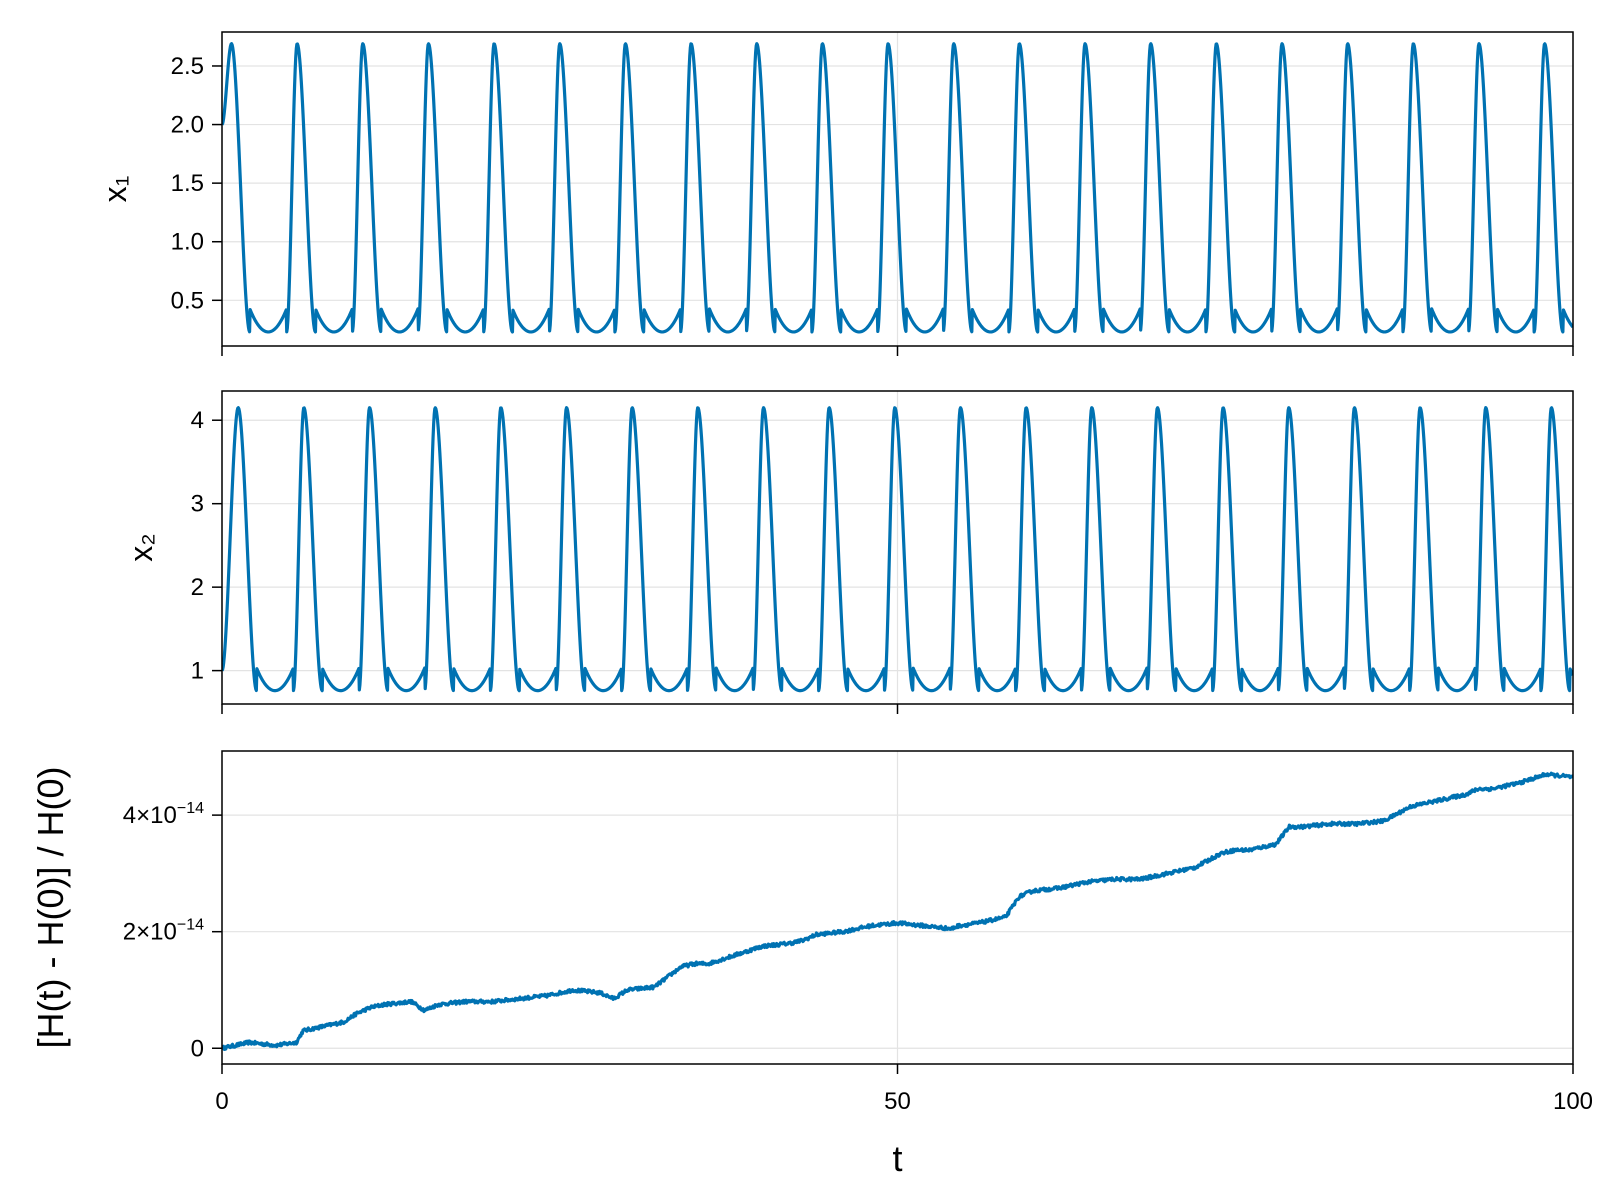  Describe the element at coordinates (115, 189) in the screenshot. I see `y-axis-label: x₁` at that location.